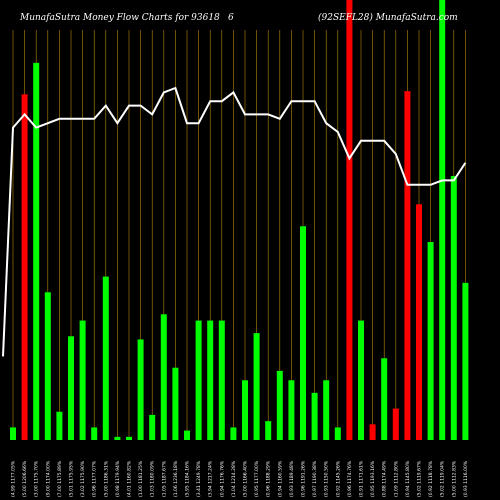 The width and height of the screenshot is (500, 500). What do you see at coordinates (37, 478) in the screenshot?
I see `x-tick-label: (3.00 1175.70%` at bounding box center [37, 478].